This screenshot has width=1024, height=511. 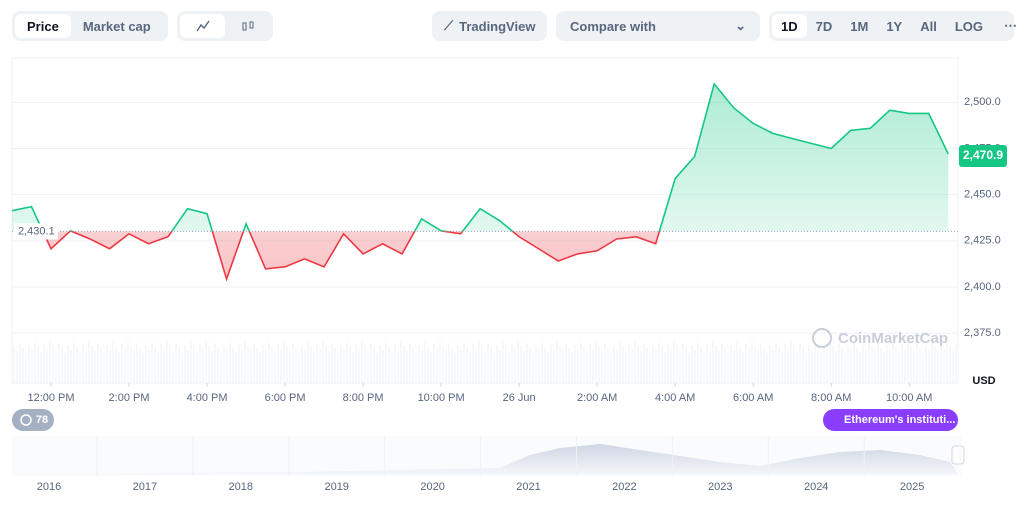 I want to click on baseline-label: 2,430.1, so click(x=36, y=231).